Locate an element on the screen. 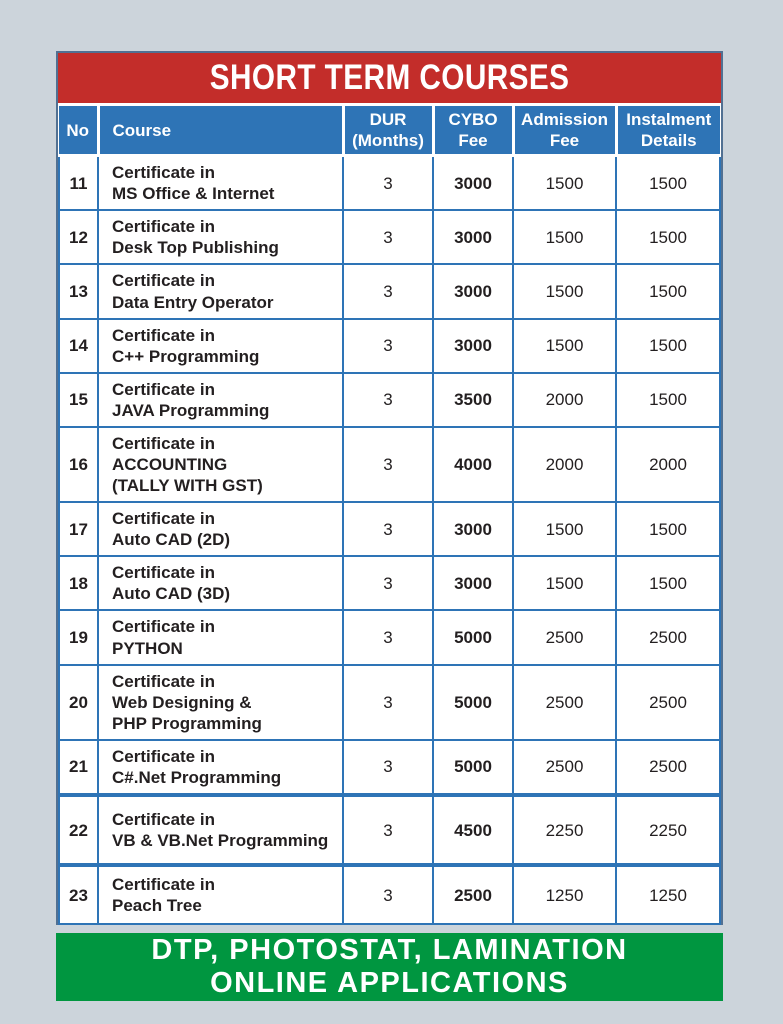  row-number-cell: 13 is located at coordinates (78, 291).